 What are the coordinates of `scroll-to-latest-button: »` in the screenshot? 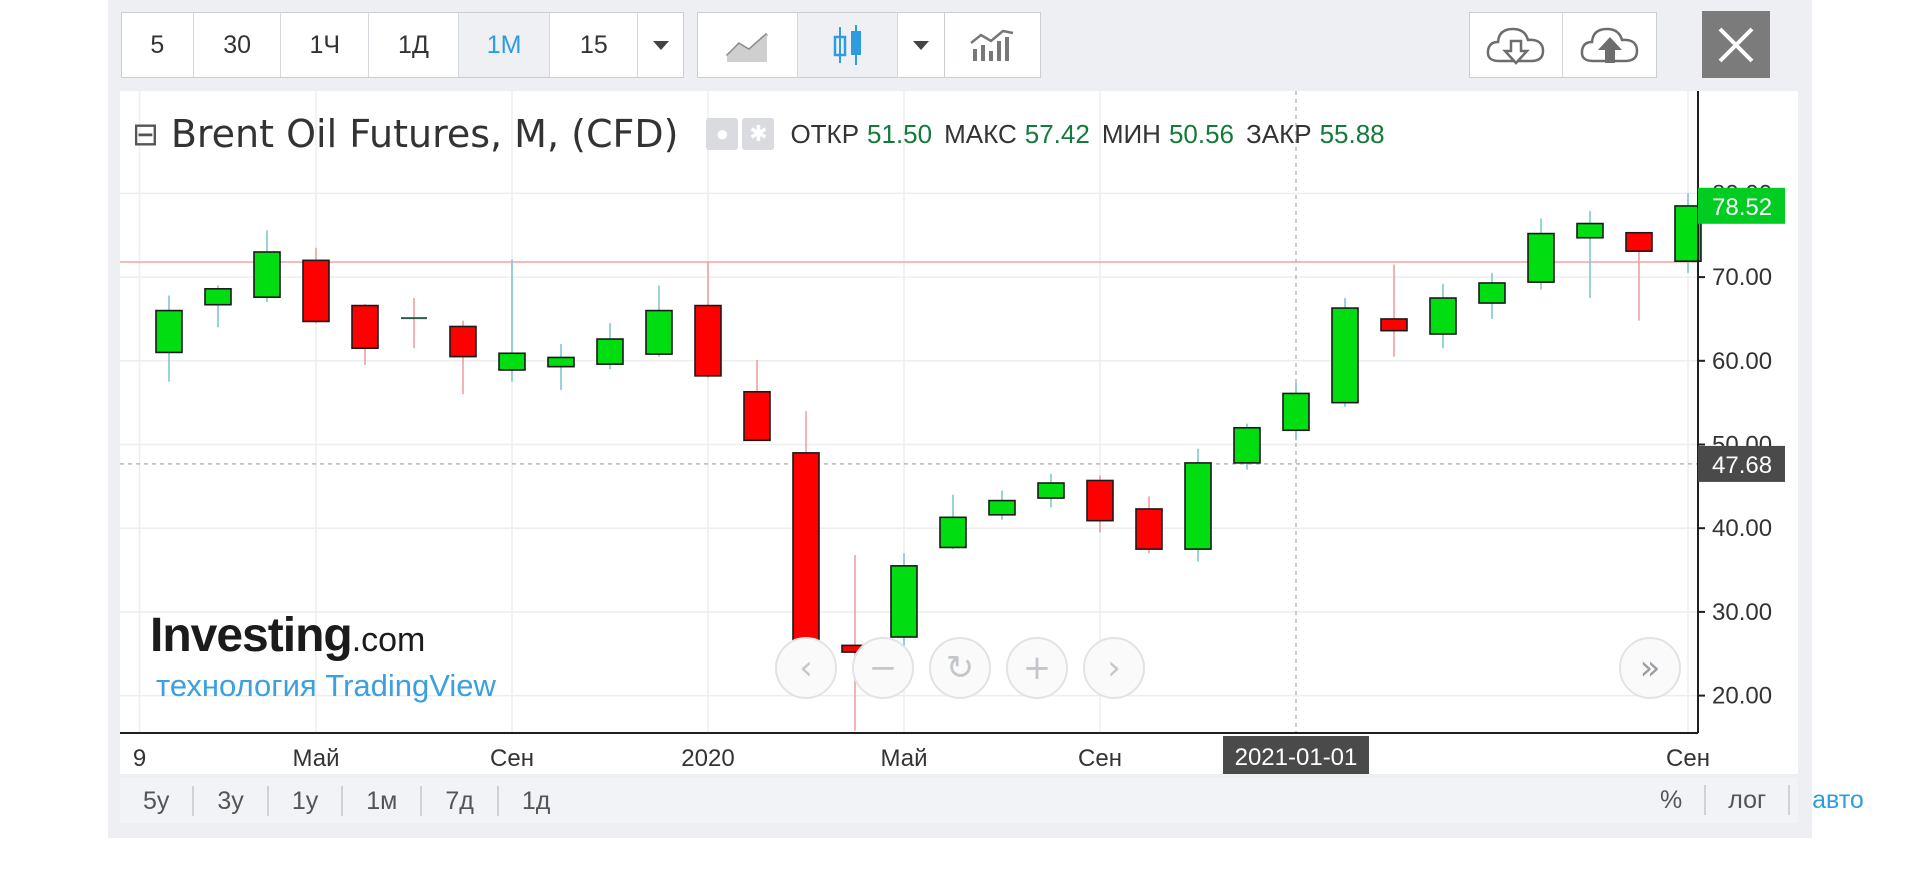 It's located at (1650, 668).